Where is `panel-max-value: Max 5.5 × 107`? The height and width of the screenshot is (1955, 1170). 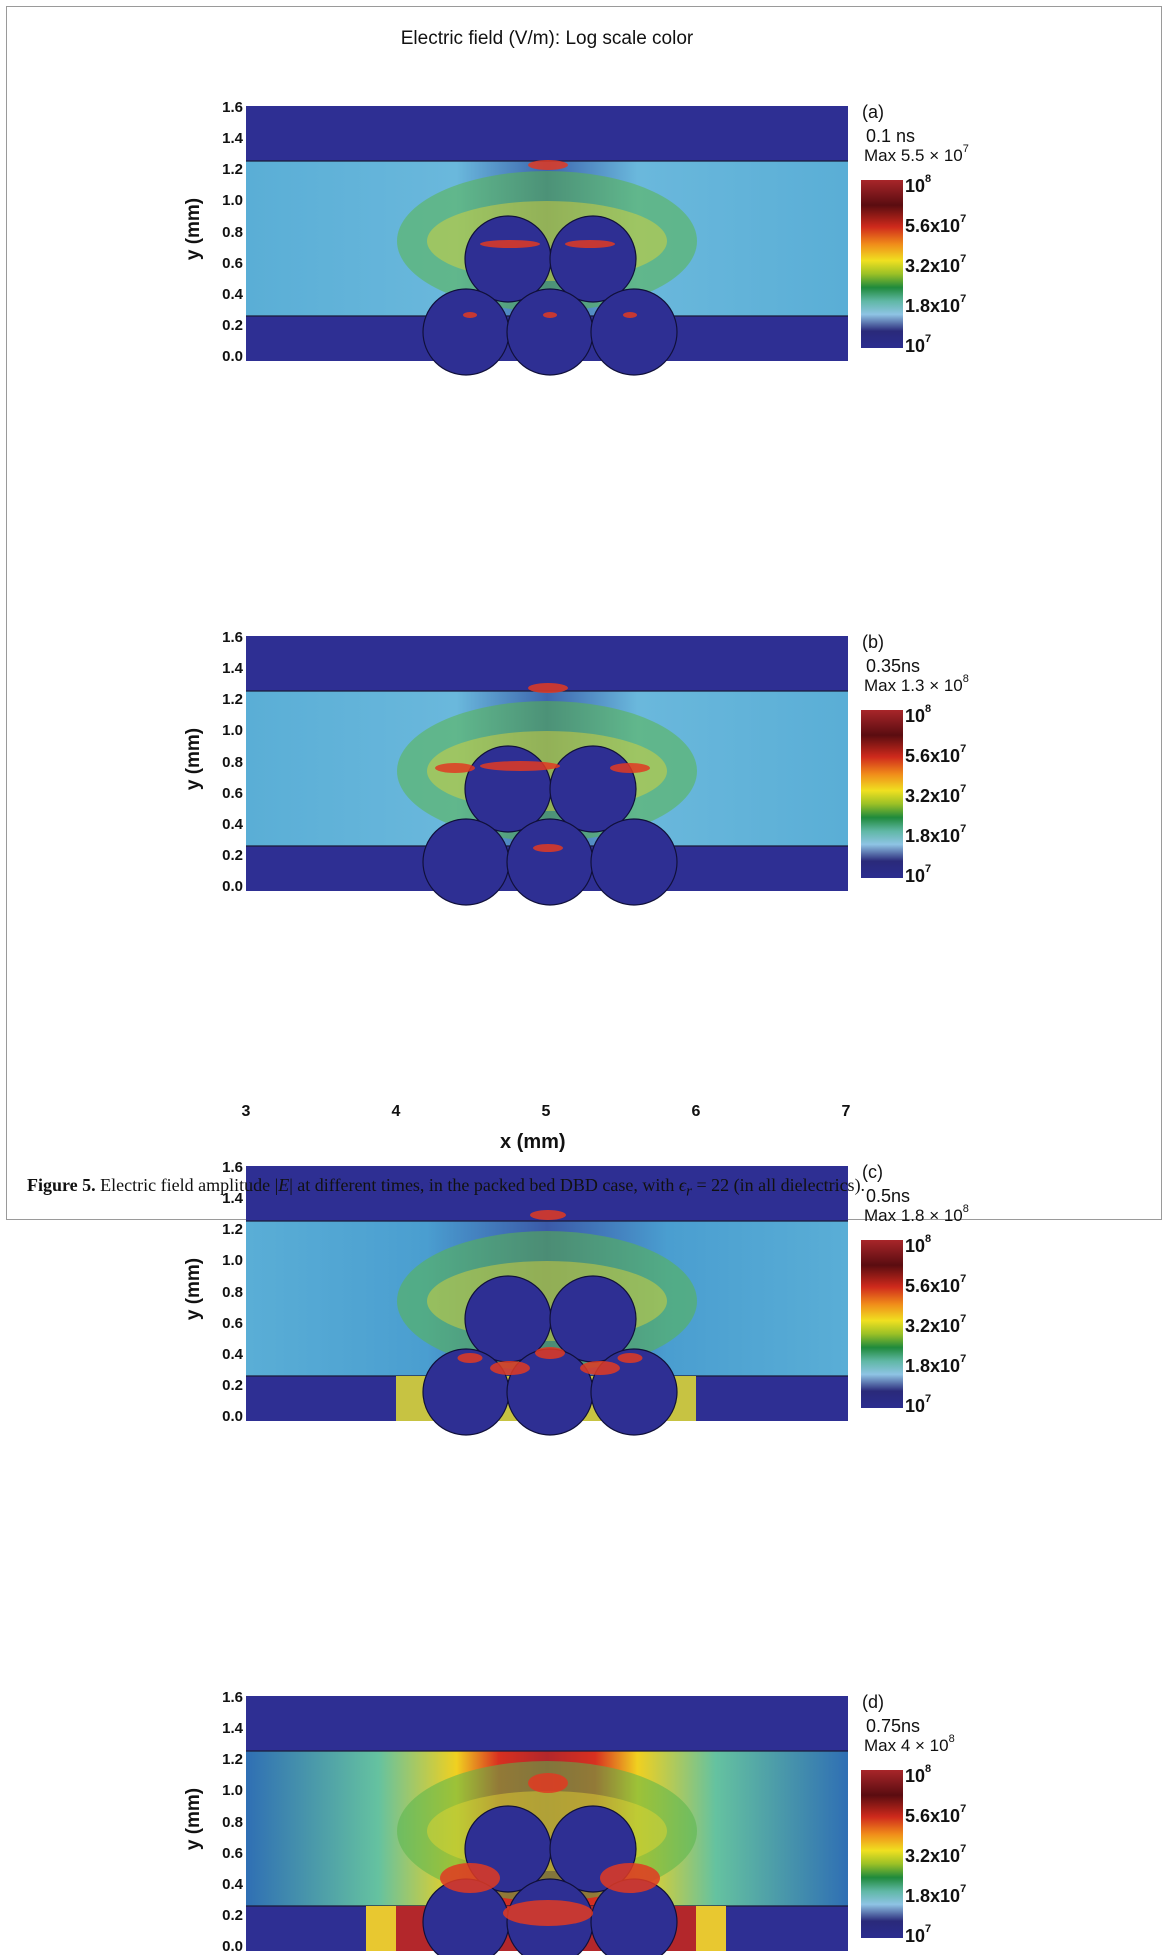
panel-max-value: Max 5.5 × 107 is located at coordinates (916, 154).